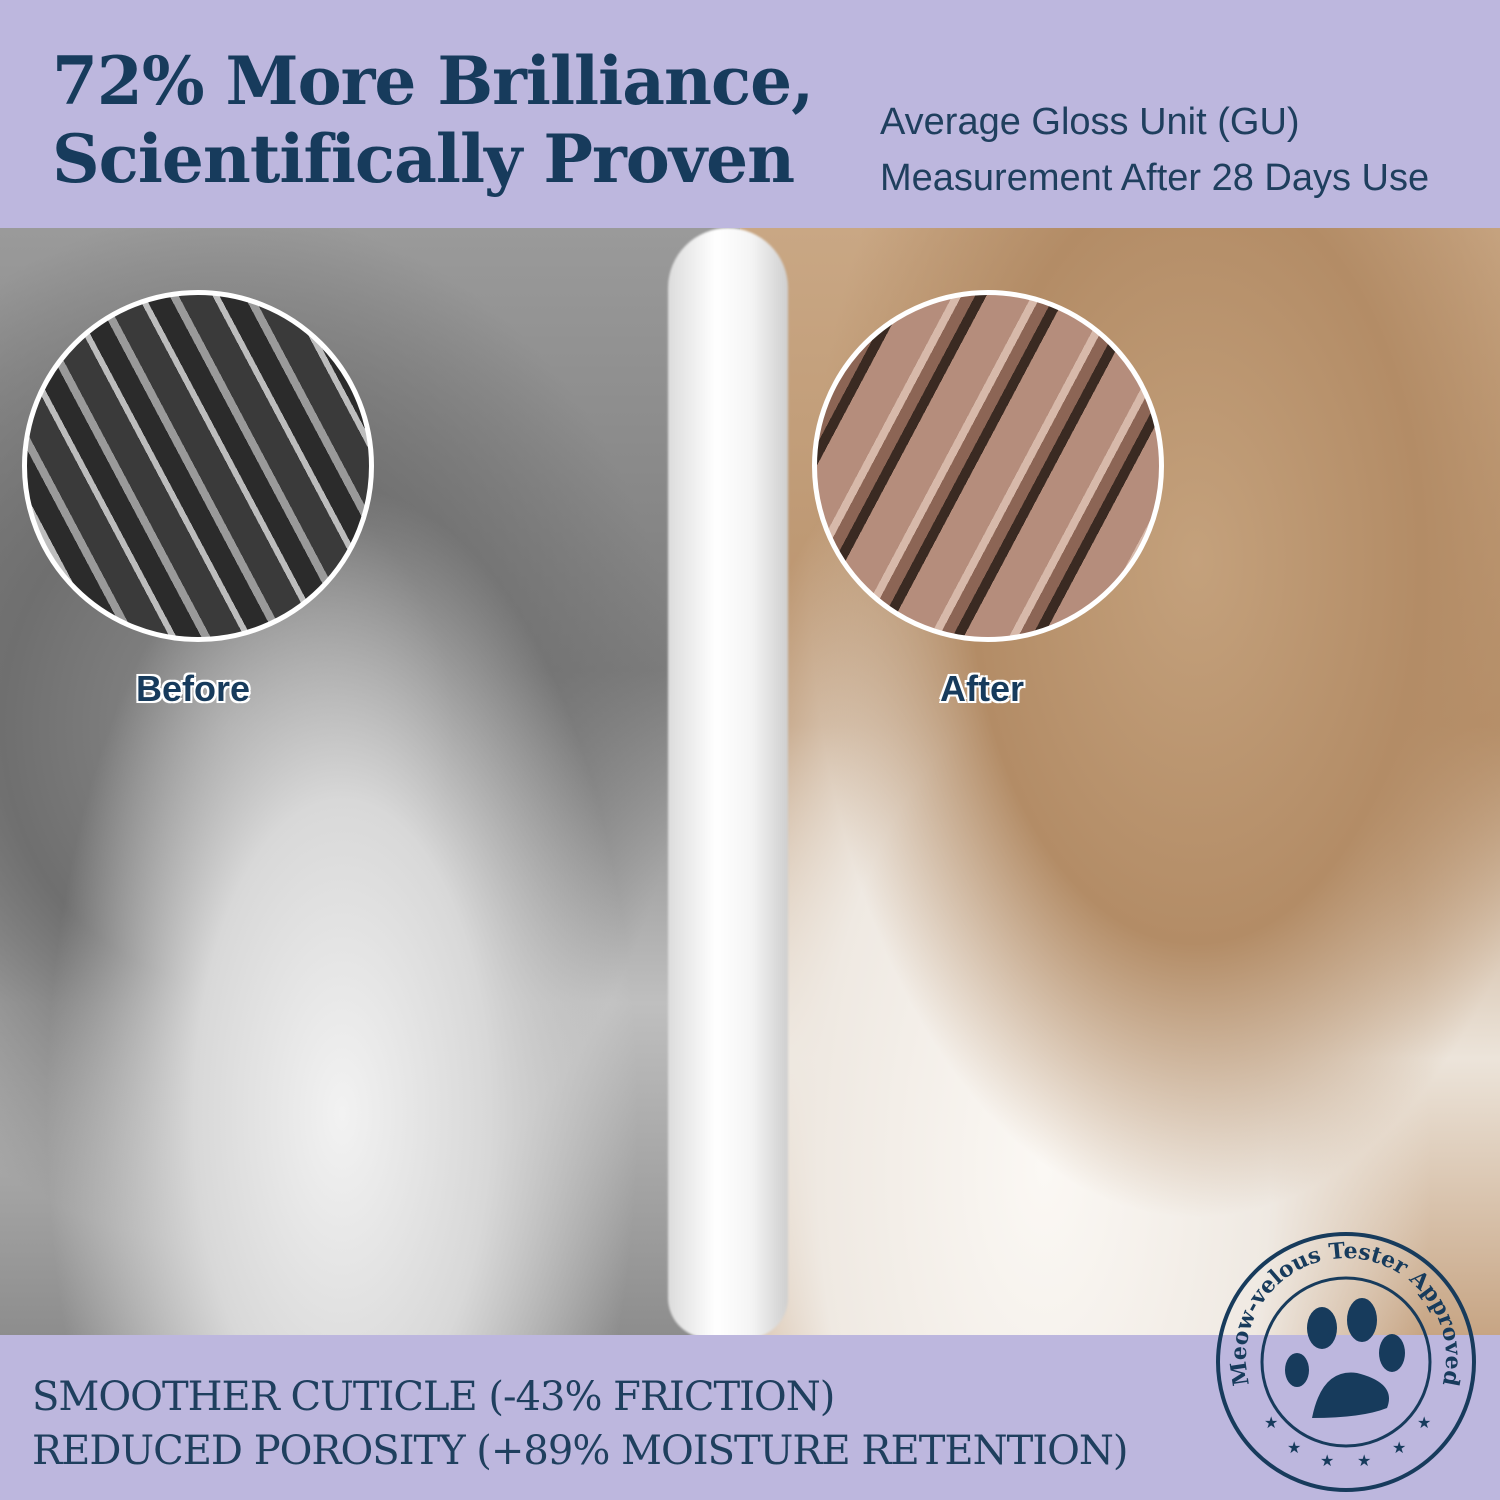 The height and width of the screenshot is (1500, 1500). I want to click on stars-decoration: ★ ★ ★ ★ ★ ★, so click(1347, 1442).